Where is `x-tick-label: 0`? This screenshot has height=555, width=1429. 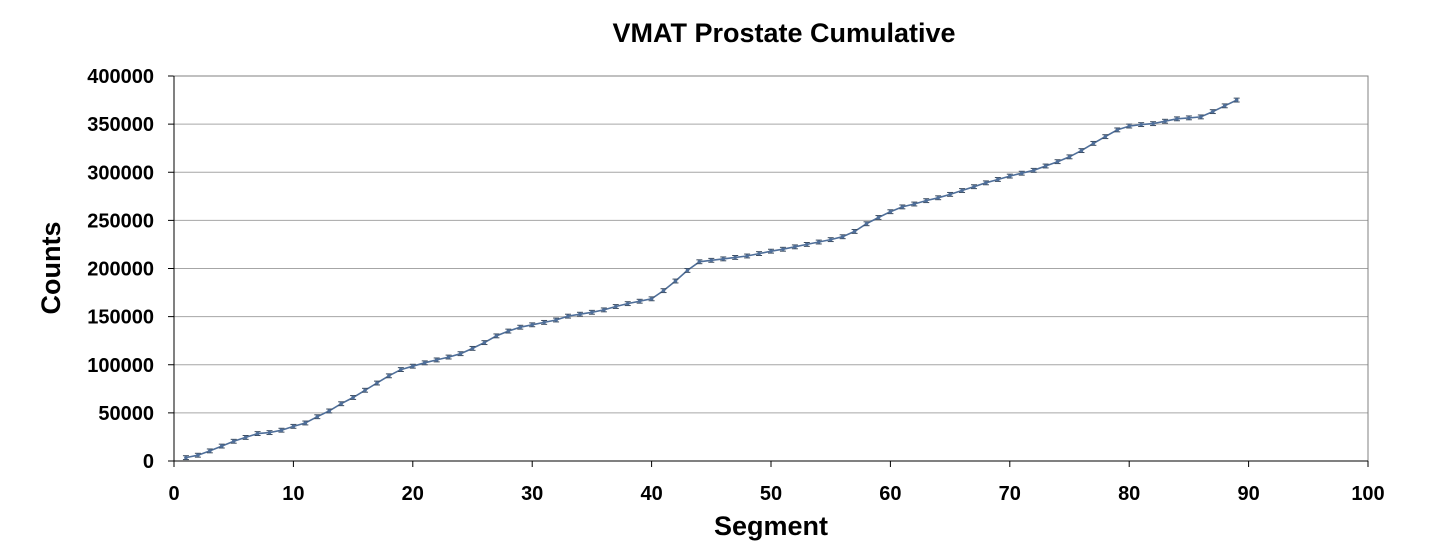
x-tick-label: 0 is located at coordinates (173, 494).